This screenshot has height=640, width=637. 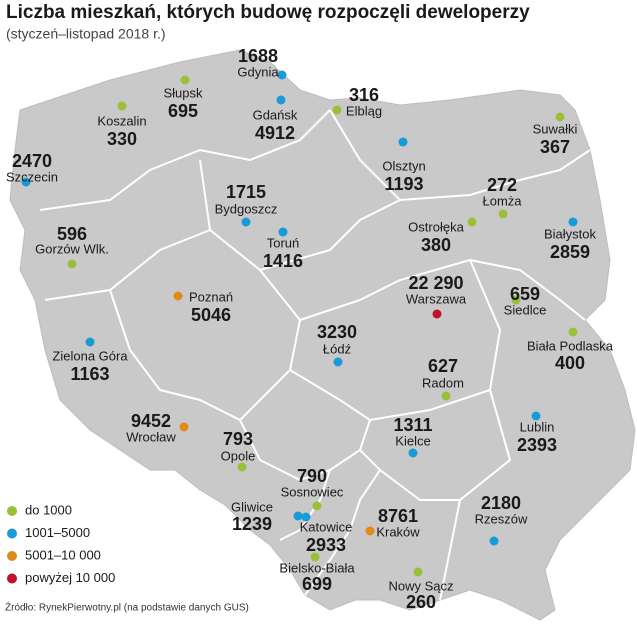 I want to click on legend-label: do 1000, so click(x=48, y=509).